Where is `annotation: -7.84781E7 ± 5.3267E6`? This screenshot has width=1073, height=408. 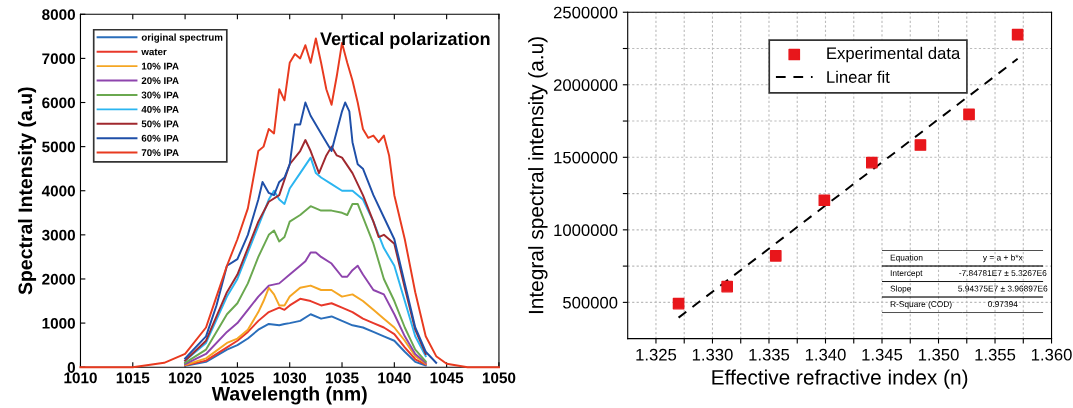 annotation: -7.84781E7 ± 5.3267E6 is located at coordinates (1003, 273).